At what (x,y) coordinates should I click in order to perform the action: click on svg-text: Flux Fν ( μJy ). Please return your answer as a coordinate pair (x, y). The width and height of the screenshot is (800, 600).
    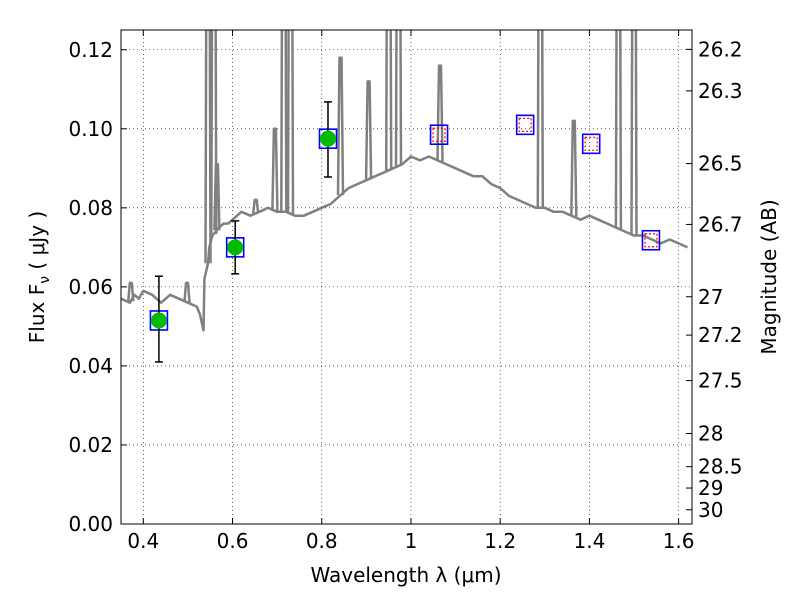
    Looking at the image, I should click on (39, 277).